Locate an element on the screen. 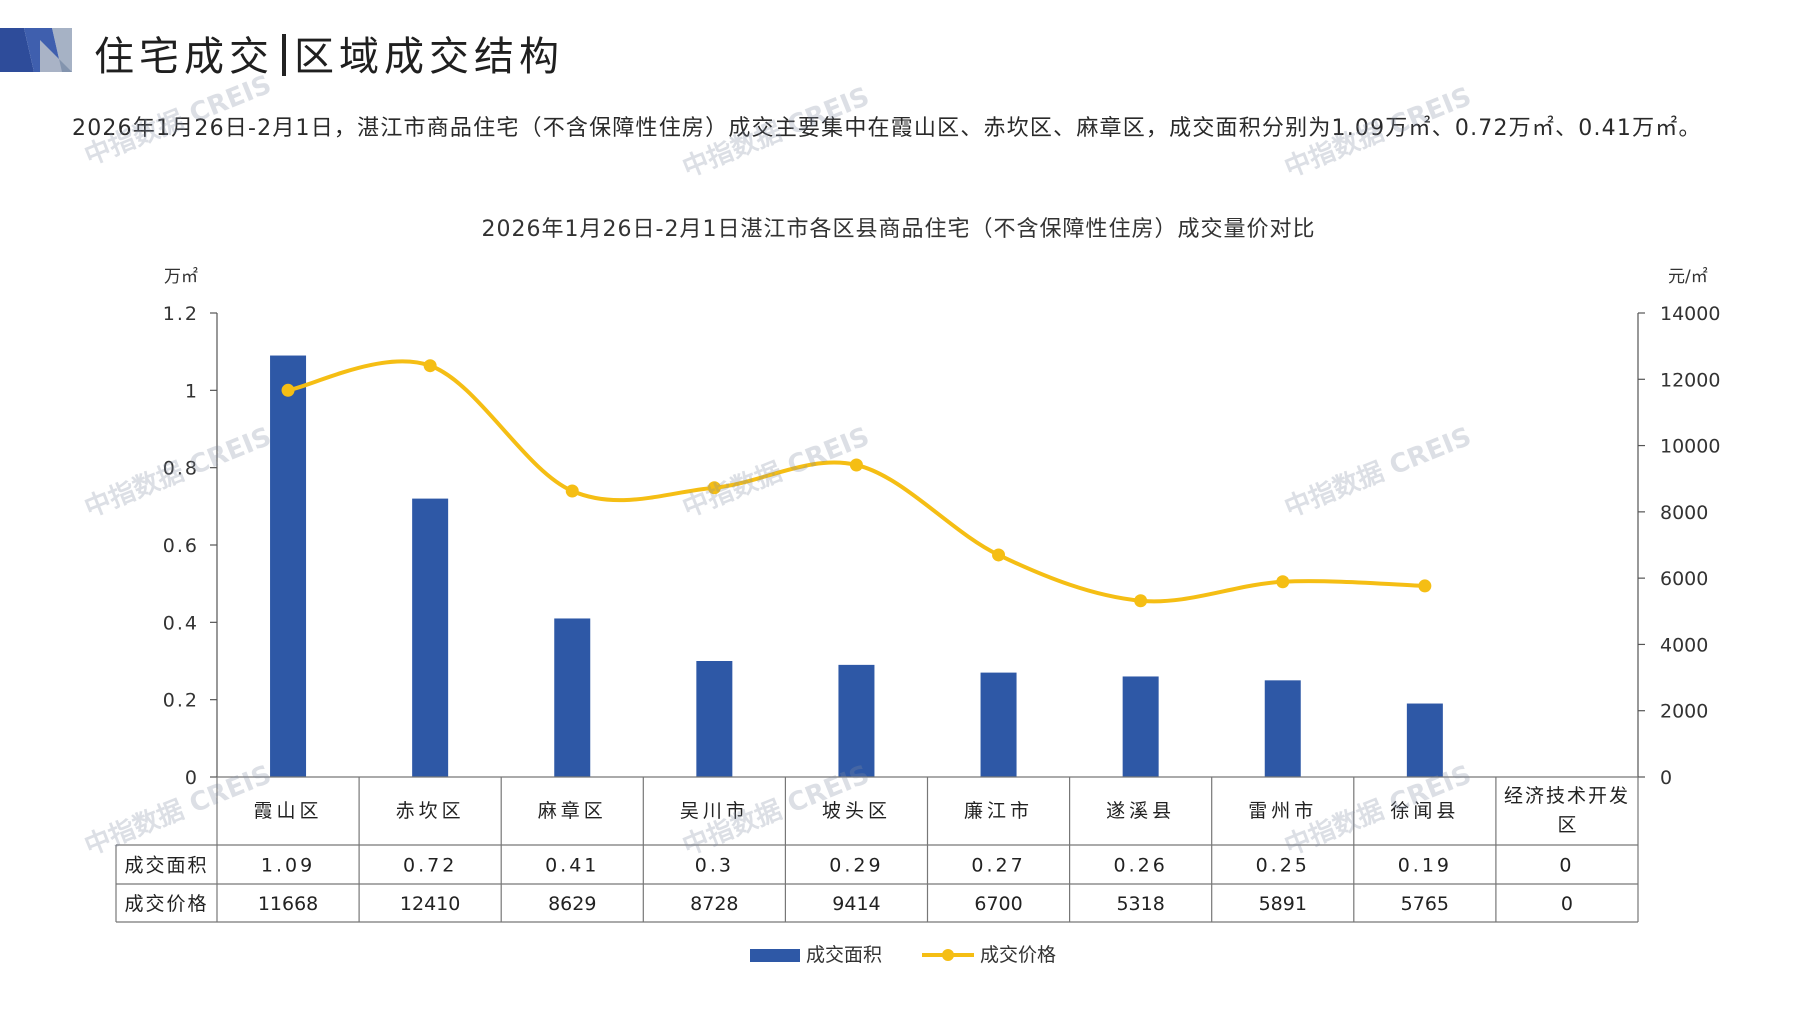 This screenshot has height=1010, width=1797. table-category-label: 雷州市 is located at coordinates (1282, 811).